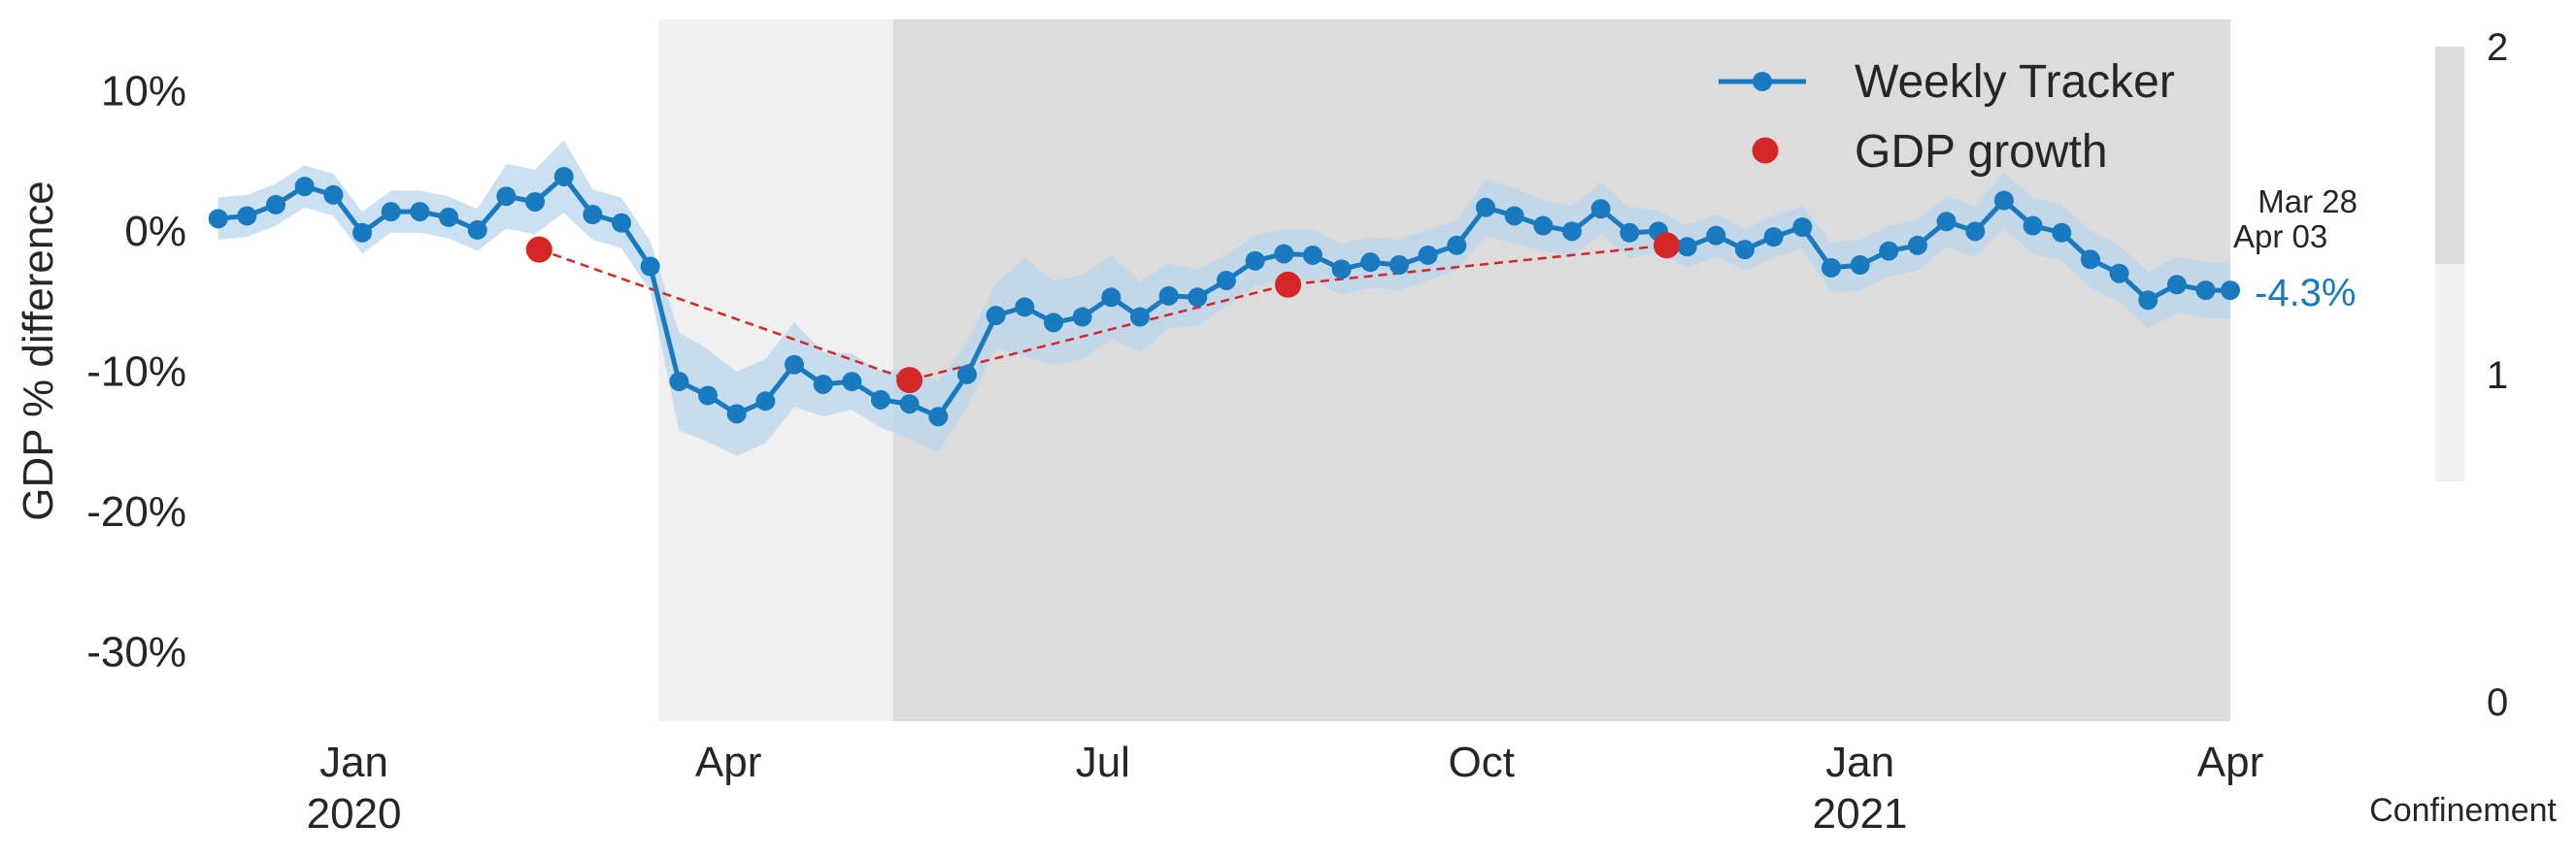 The image size is (2576, 857). I want to click on gdp-growth-dashed-line, so click(1102, 312).